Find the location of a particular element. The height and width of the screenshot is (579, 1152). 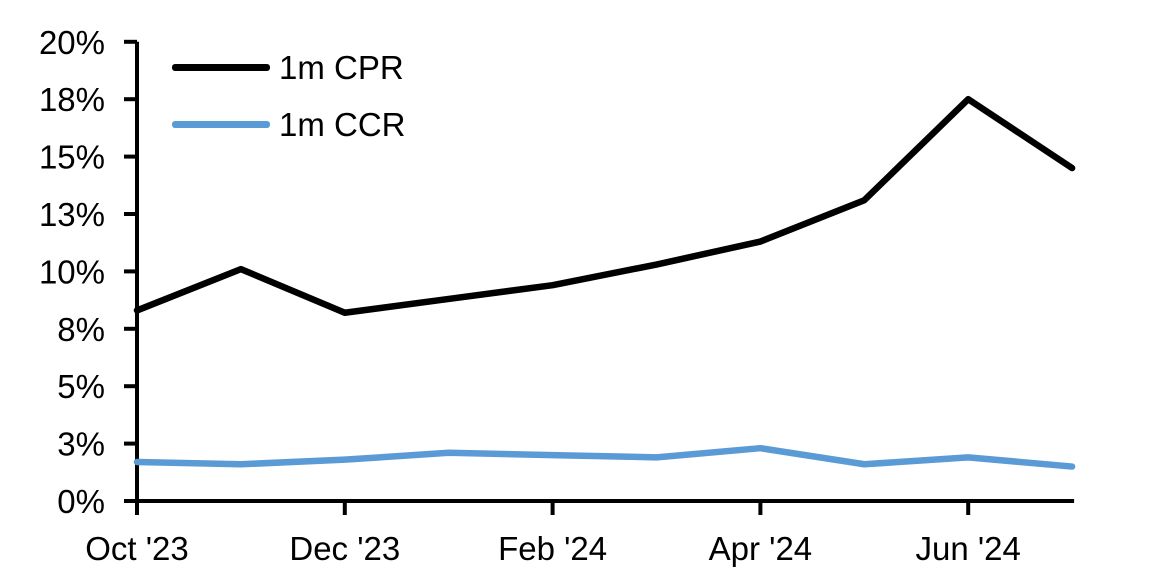

y-axis-tick-label: 18% is located at coordinates (72, 99).